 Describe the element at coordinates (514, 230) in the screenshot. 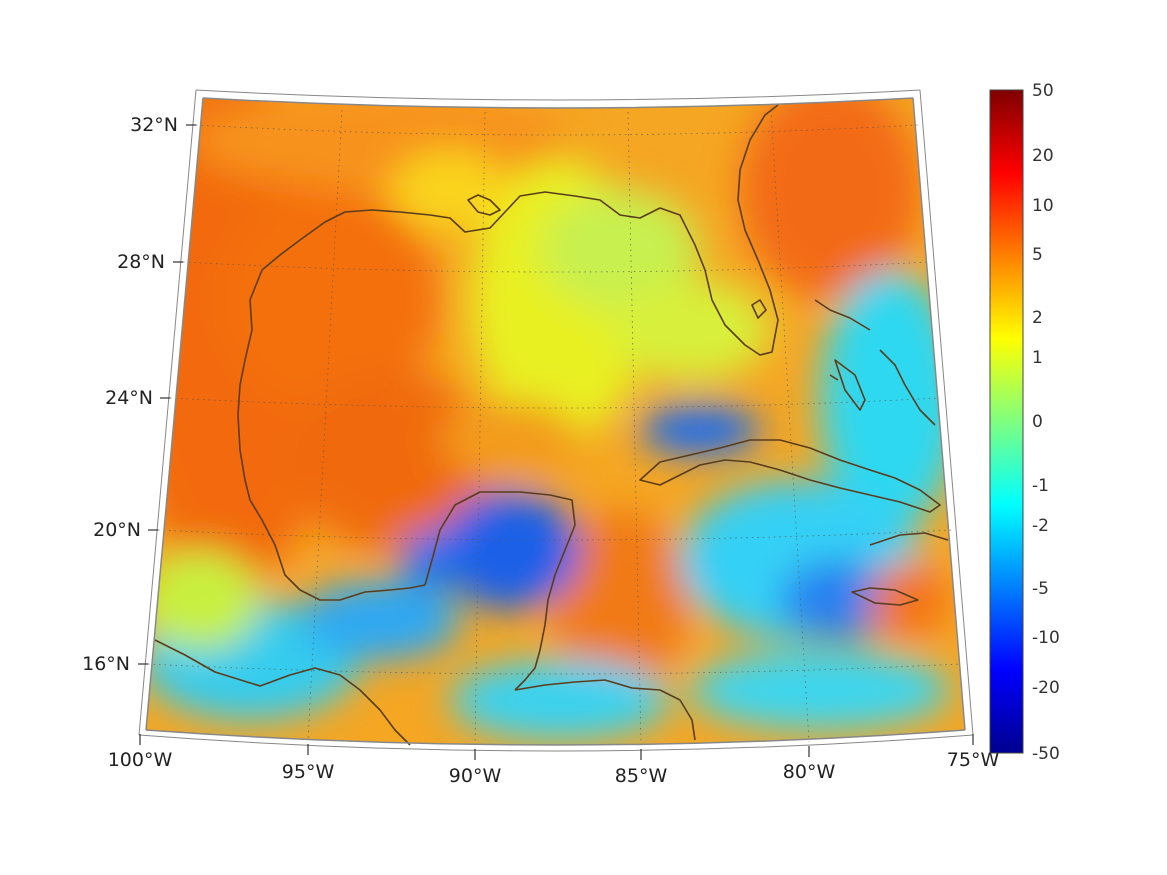

I see `us-gulf-coast` at that location.